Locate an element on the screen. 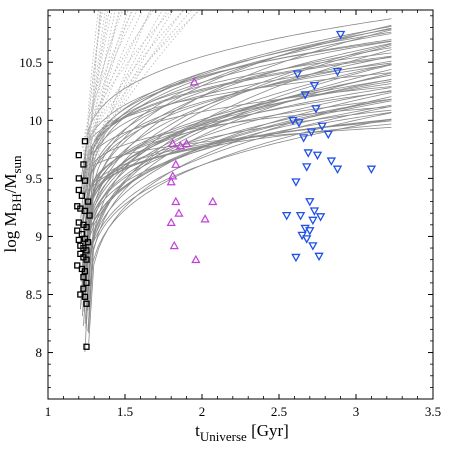 Image resolution: width=463 pixels, height=449 pixels. y-tick-label: 9.5 is located at coordinates (34, 178).